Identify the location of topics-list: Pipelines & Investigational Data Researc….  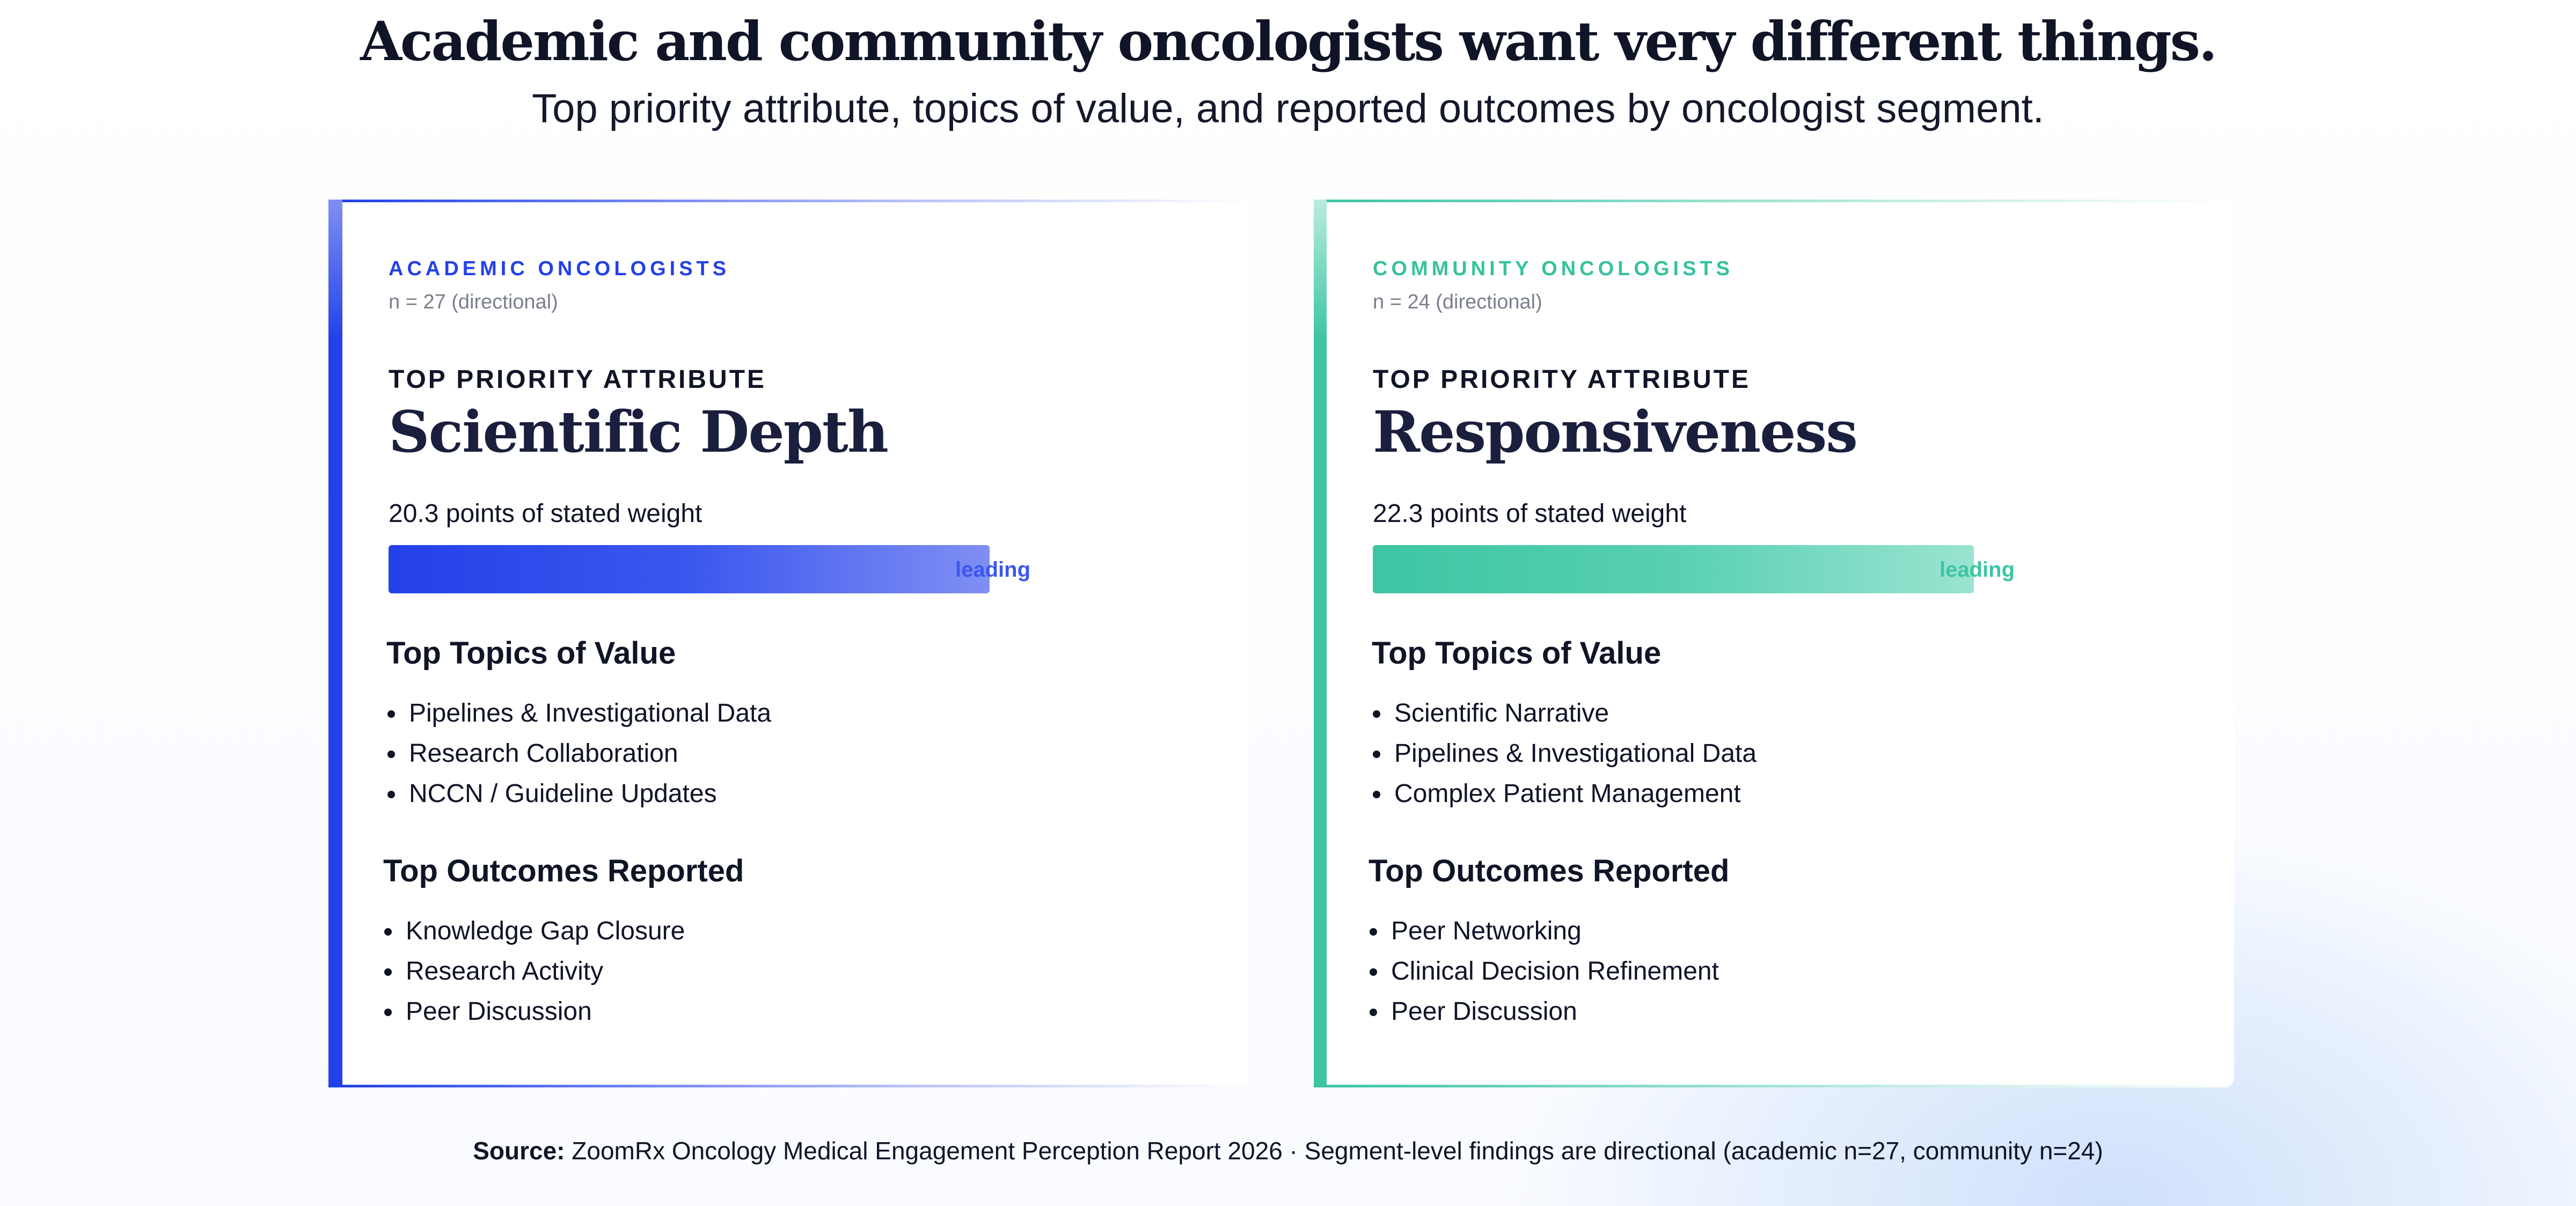
(578, 753).